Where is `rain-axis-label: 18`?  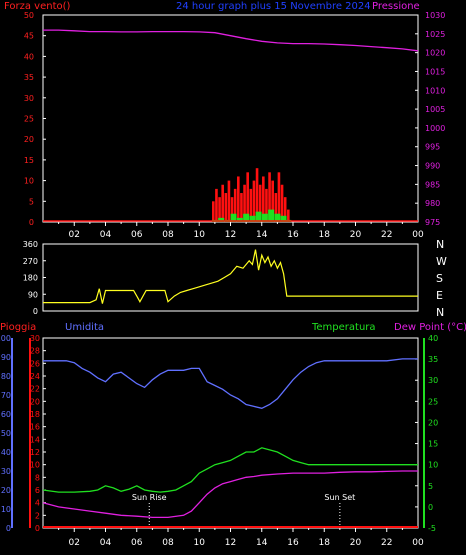 rain-axis-label: 18 is located at coordinates (35, 414).